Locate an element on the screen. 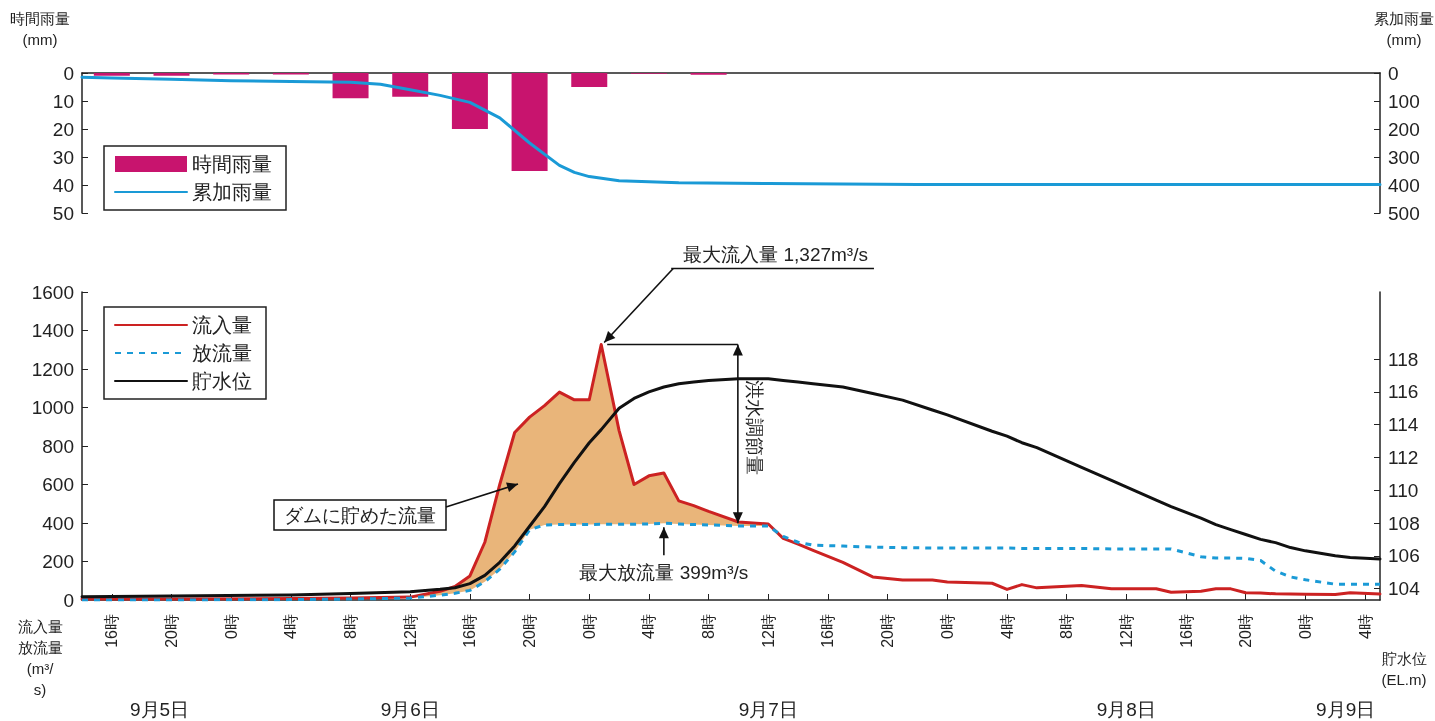 This screenshot has width=1435, height=721. x2-tick-label: 9月9日 is located at coordinates (1346, 709).